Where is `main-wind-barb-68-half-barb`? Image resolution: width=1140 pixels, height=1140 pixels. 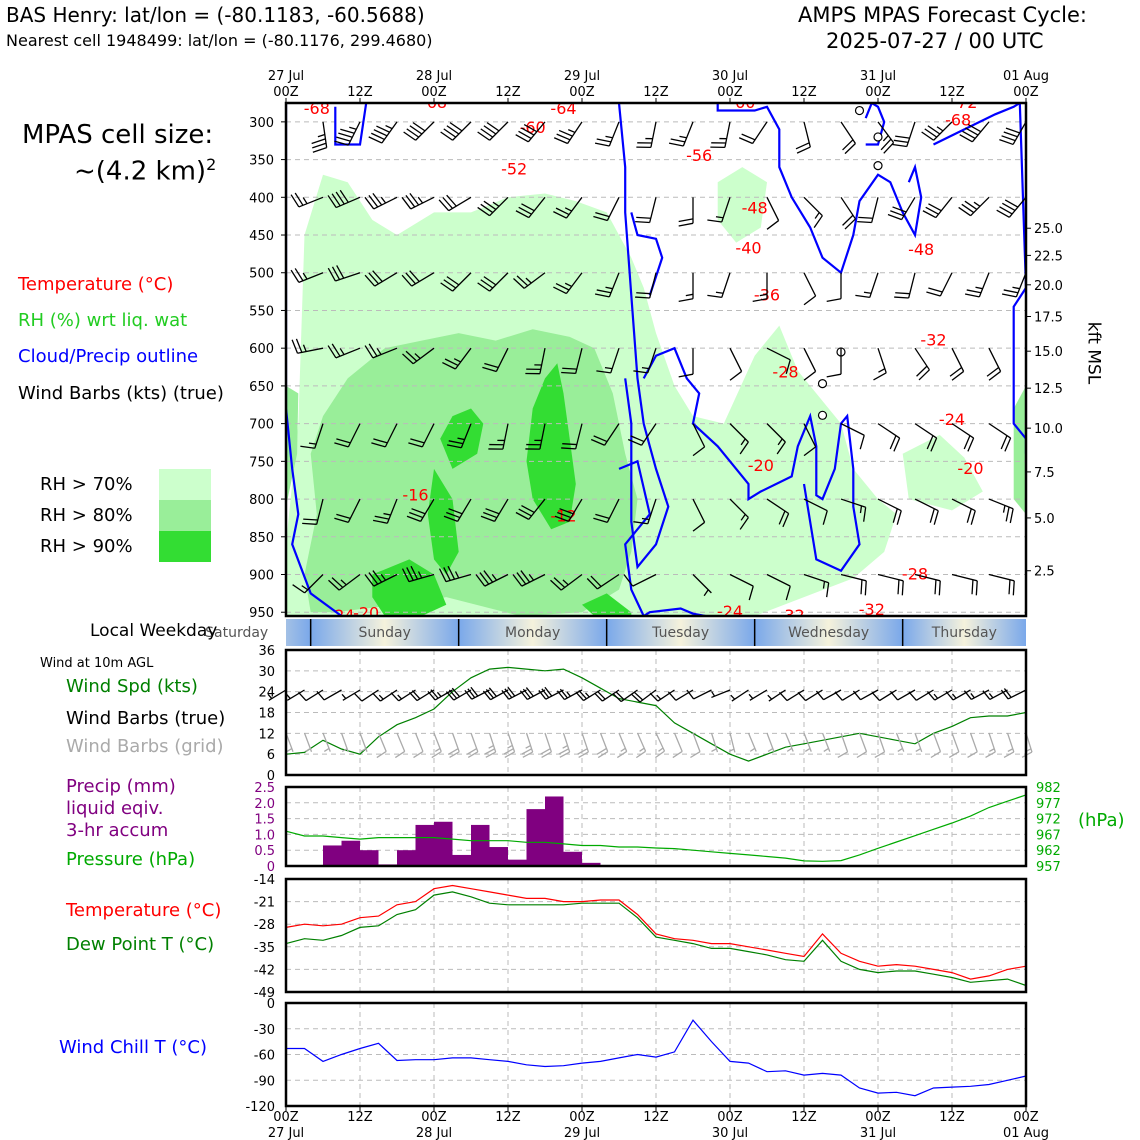
main-wind-barb-68-half-barb is located at coordinates (457, 360).